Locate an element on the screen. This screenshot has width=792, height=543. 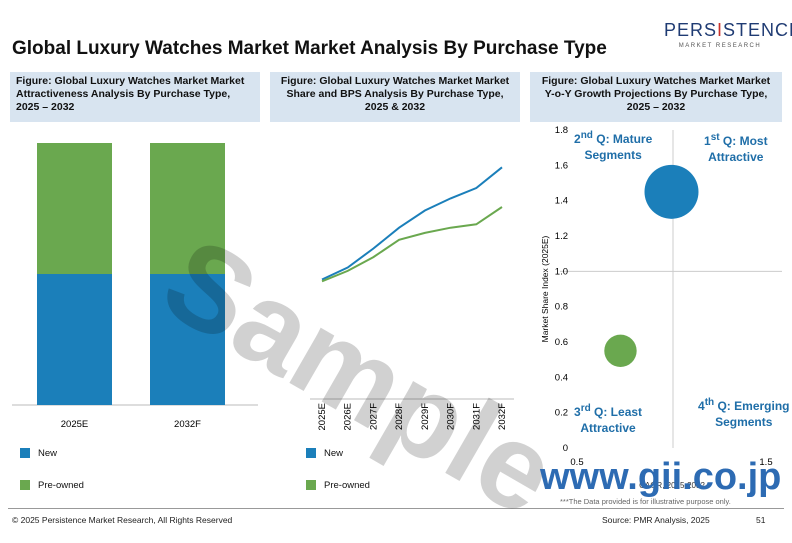
page-number: 51 is located at coordinates (761, 520).